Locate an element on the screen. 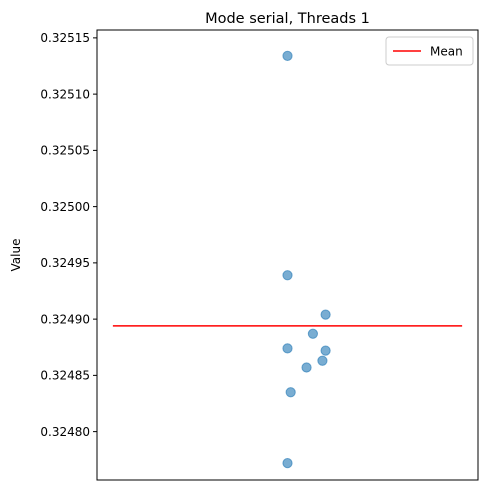 Image resolution: width=490 pixels, height=490 pixels. legend: Mean is located at coordinates (429, 51).